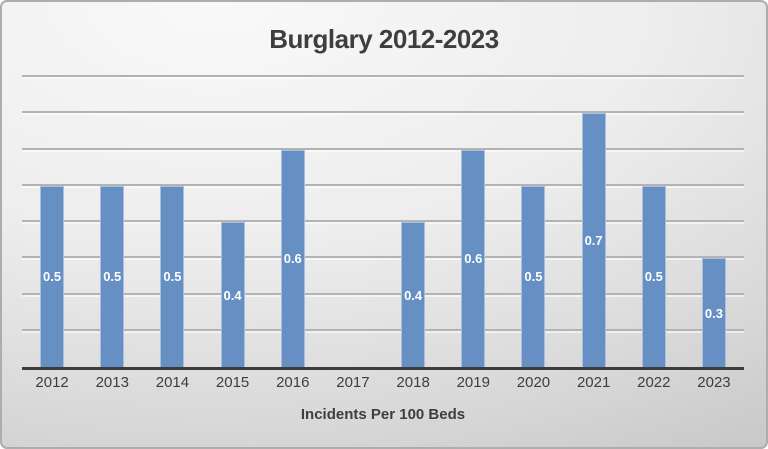 The height and width of the screenshot is (449, 768). I want to click on category-cell-2017, so click(353, 222).